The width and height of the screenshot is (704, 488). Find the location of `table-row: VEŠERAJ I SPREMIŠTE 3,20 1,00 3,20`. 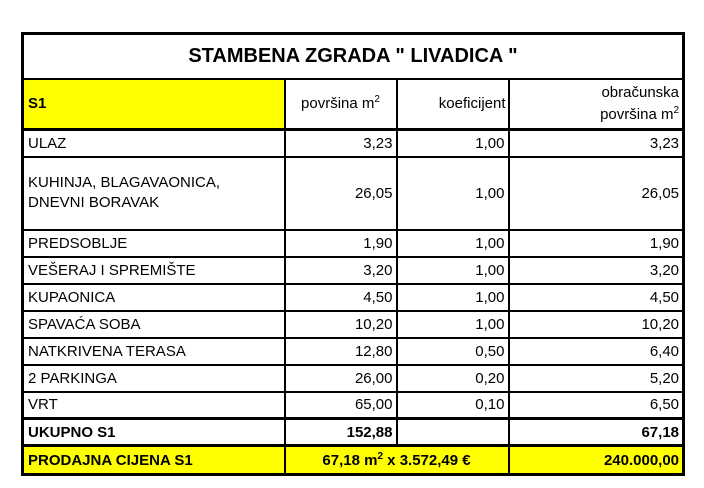

table-row: VEŠERAJ I SPREMIŠTE 3,20 1,00 3,20 is located at coordinates (353, 270).